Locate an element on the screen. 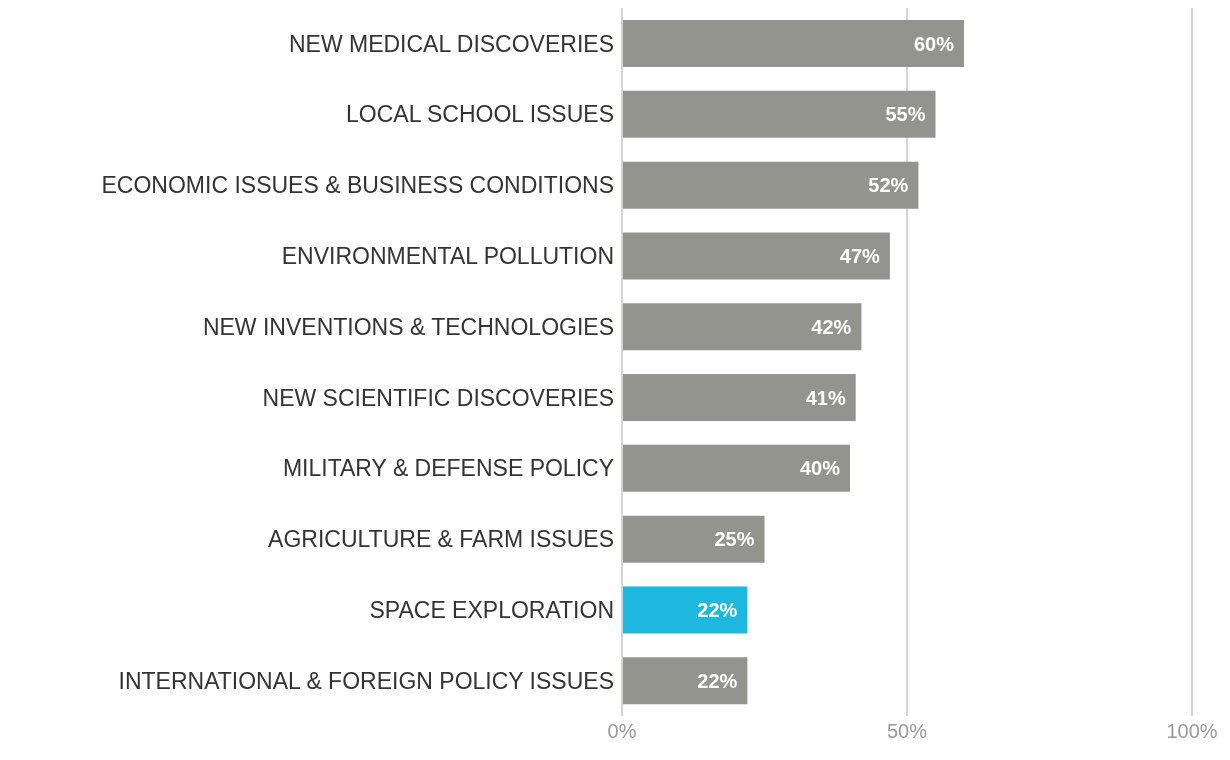  y-tick-label: NEW INVENTIONS & TECHNOLOGIES is located at coordinates (408, 326).